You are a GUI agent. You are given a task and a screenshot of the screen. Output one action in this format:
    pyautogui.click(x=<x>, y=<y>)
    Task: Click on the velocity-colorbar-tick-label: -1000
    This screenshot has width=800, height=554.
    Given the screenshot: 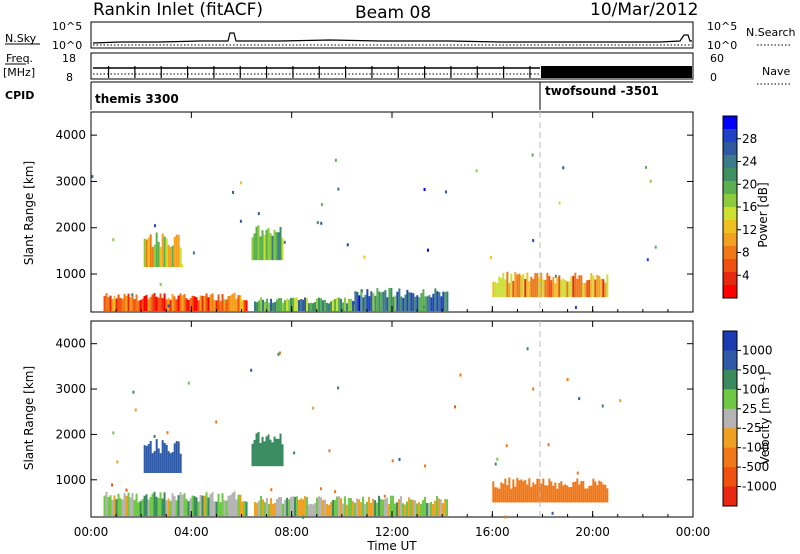 What is the action you would take?
    pyautogui.click(x=759, y=487)
    